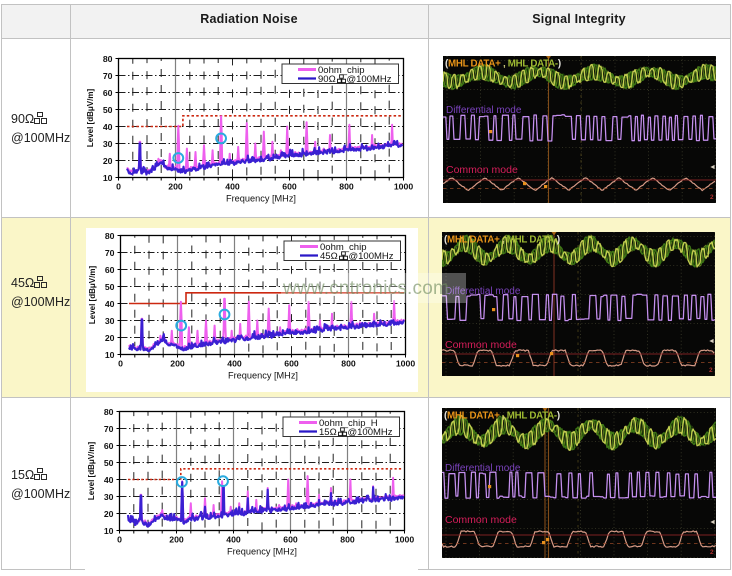 Image resolution: width=732 pixels, height=576 pixels. I want to click on svg-text: 0ohm_chip_H, so click(348, 423).